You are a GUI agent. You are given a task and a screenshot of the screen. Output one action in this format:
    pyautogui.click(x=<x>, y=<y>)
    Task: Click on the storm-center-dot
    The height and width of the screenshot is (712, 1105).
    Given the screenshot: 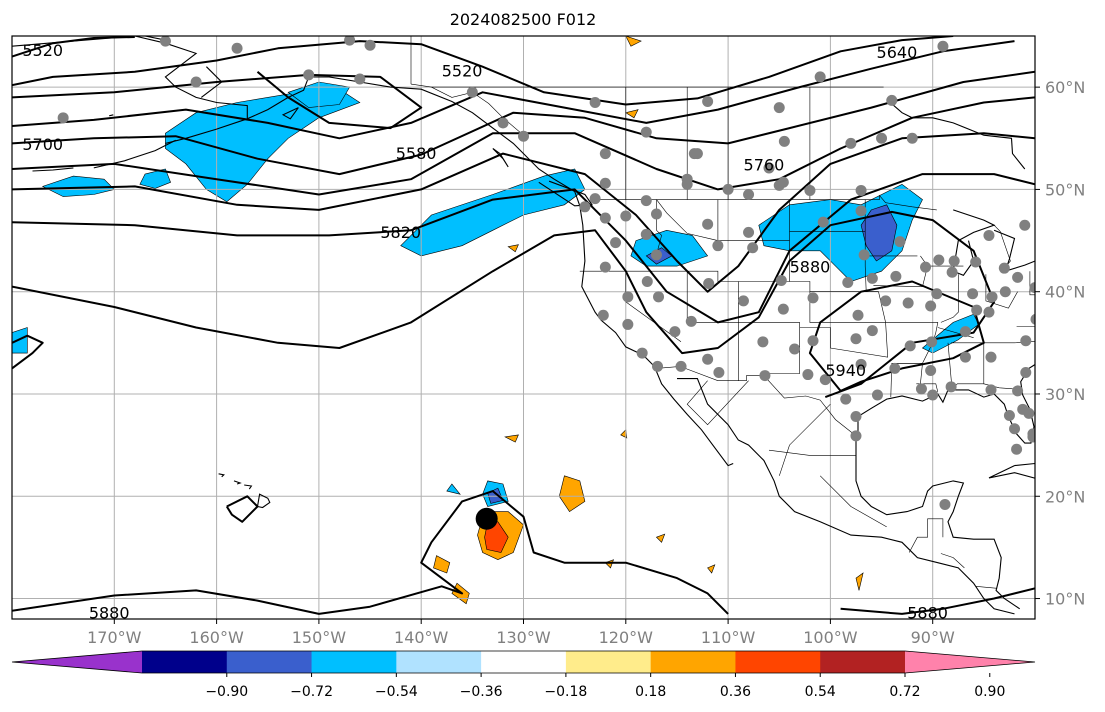 What is the action you would take?
    pyautogui.click(x=486, y=518)
    